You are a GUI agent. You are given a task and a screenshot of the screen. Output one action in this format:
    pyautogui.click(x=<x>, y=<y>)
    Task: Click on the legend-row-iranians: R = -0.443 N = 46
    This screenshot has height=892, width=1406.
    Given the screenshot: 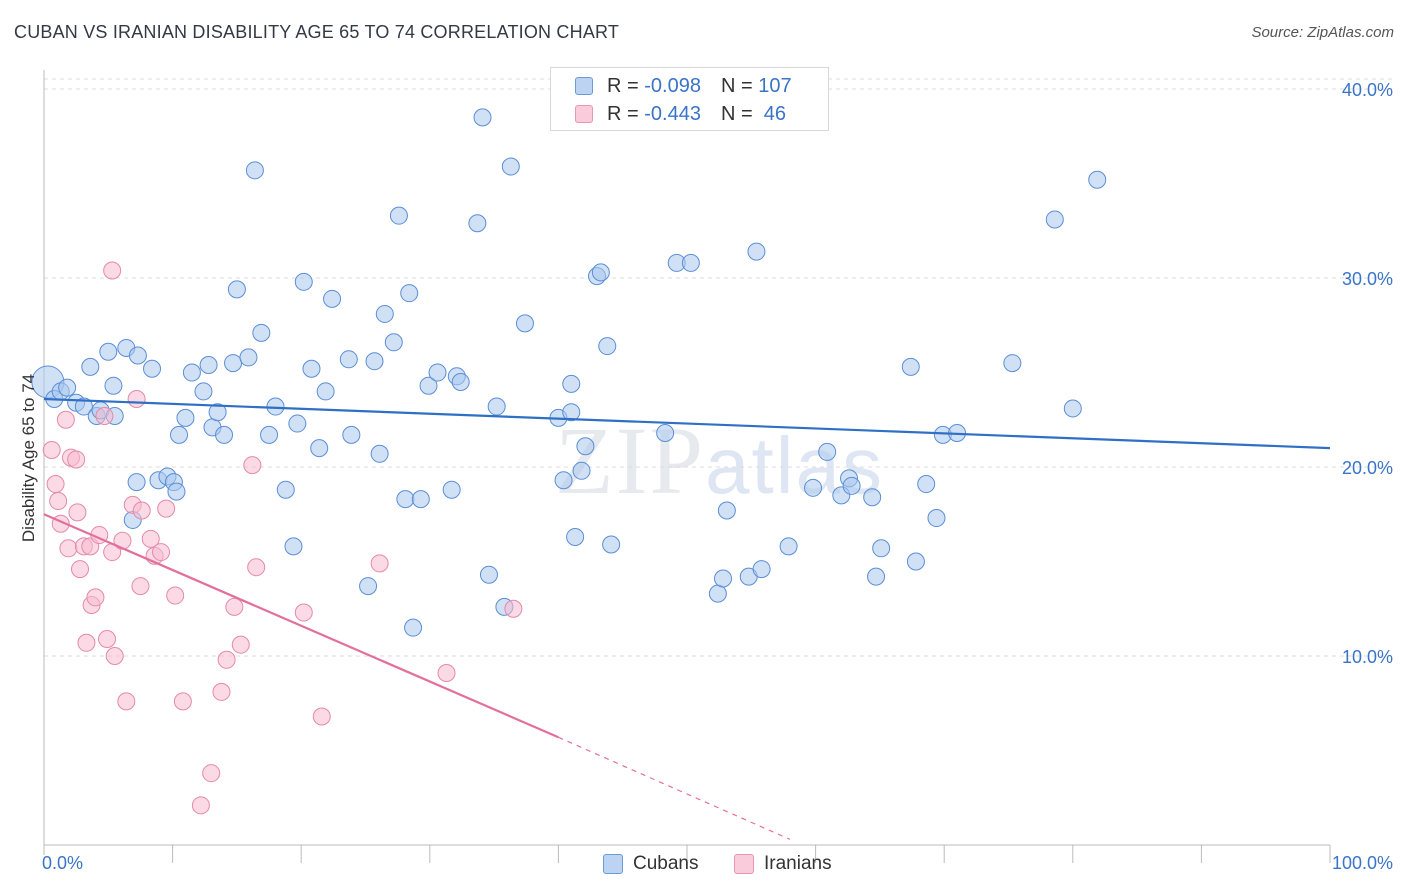 What is the action you would take?
    pyautogui.click(x=680, y=114)
    